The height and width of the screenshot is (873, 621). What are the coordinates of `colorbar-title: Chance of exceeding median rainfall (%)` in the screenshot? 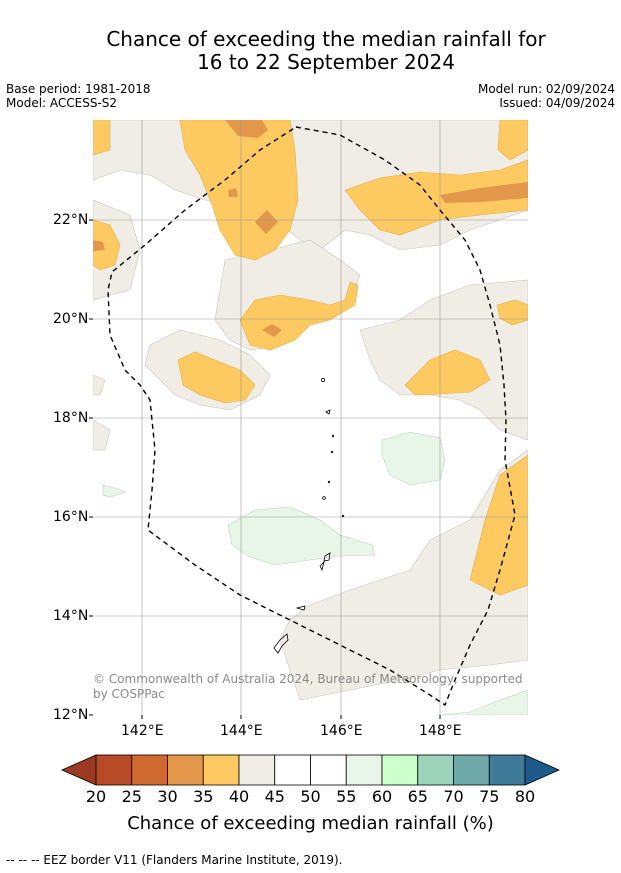 It's located at (310, 823).